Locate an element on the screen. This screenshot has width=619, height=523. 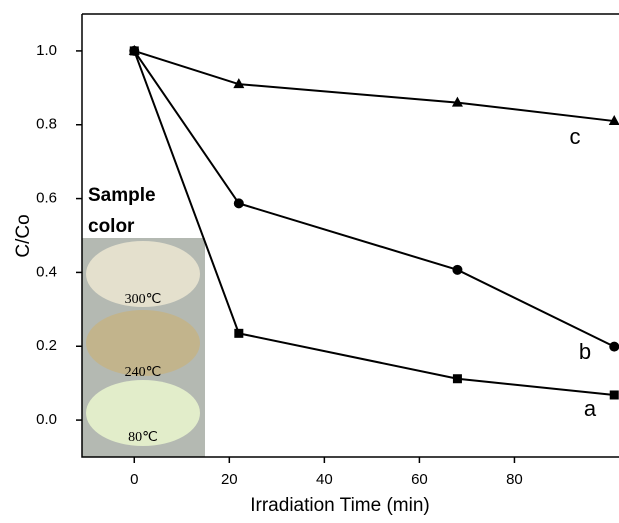
x-tick-label: 60 is located at coordinates (419, 479).